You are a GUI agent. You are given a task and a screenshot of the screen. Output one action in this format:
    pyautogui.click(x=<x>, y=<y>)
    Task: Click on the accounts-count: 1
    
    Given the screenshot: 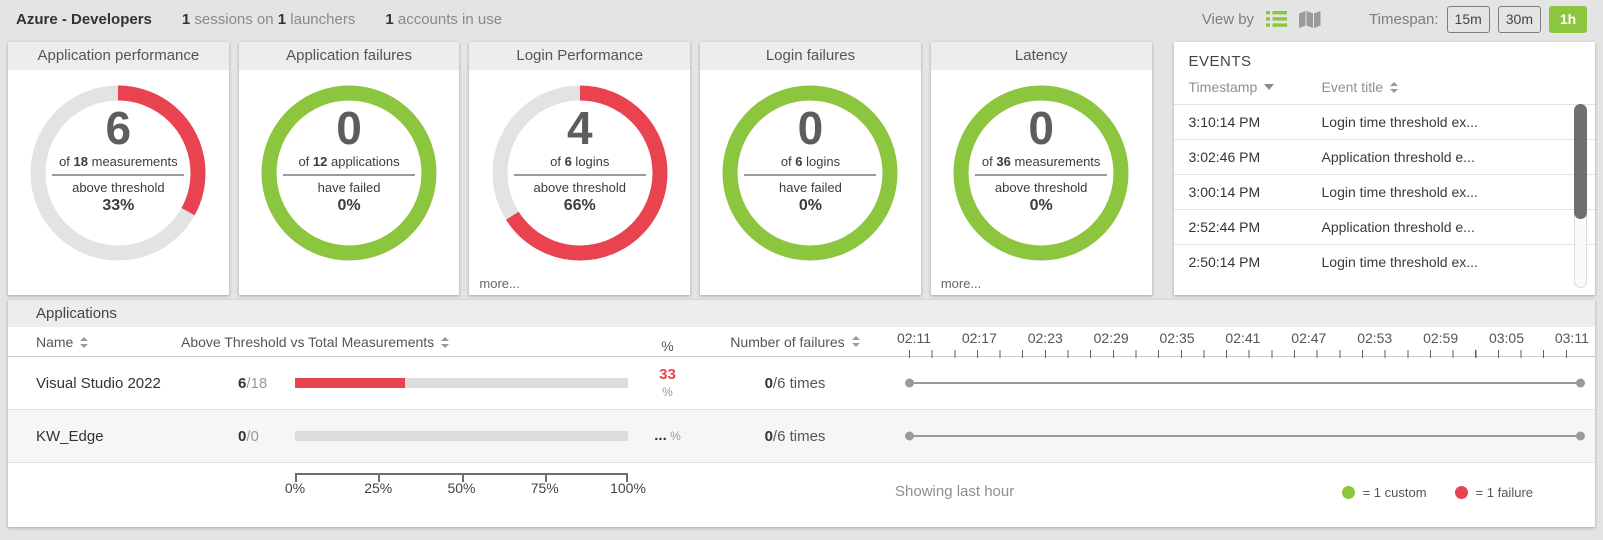 What is the action you would take?
    pyautogui.click(x=389, y=19)
    